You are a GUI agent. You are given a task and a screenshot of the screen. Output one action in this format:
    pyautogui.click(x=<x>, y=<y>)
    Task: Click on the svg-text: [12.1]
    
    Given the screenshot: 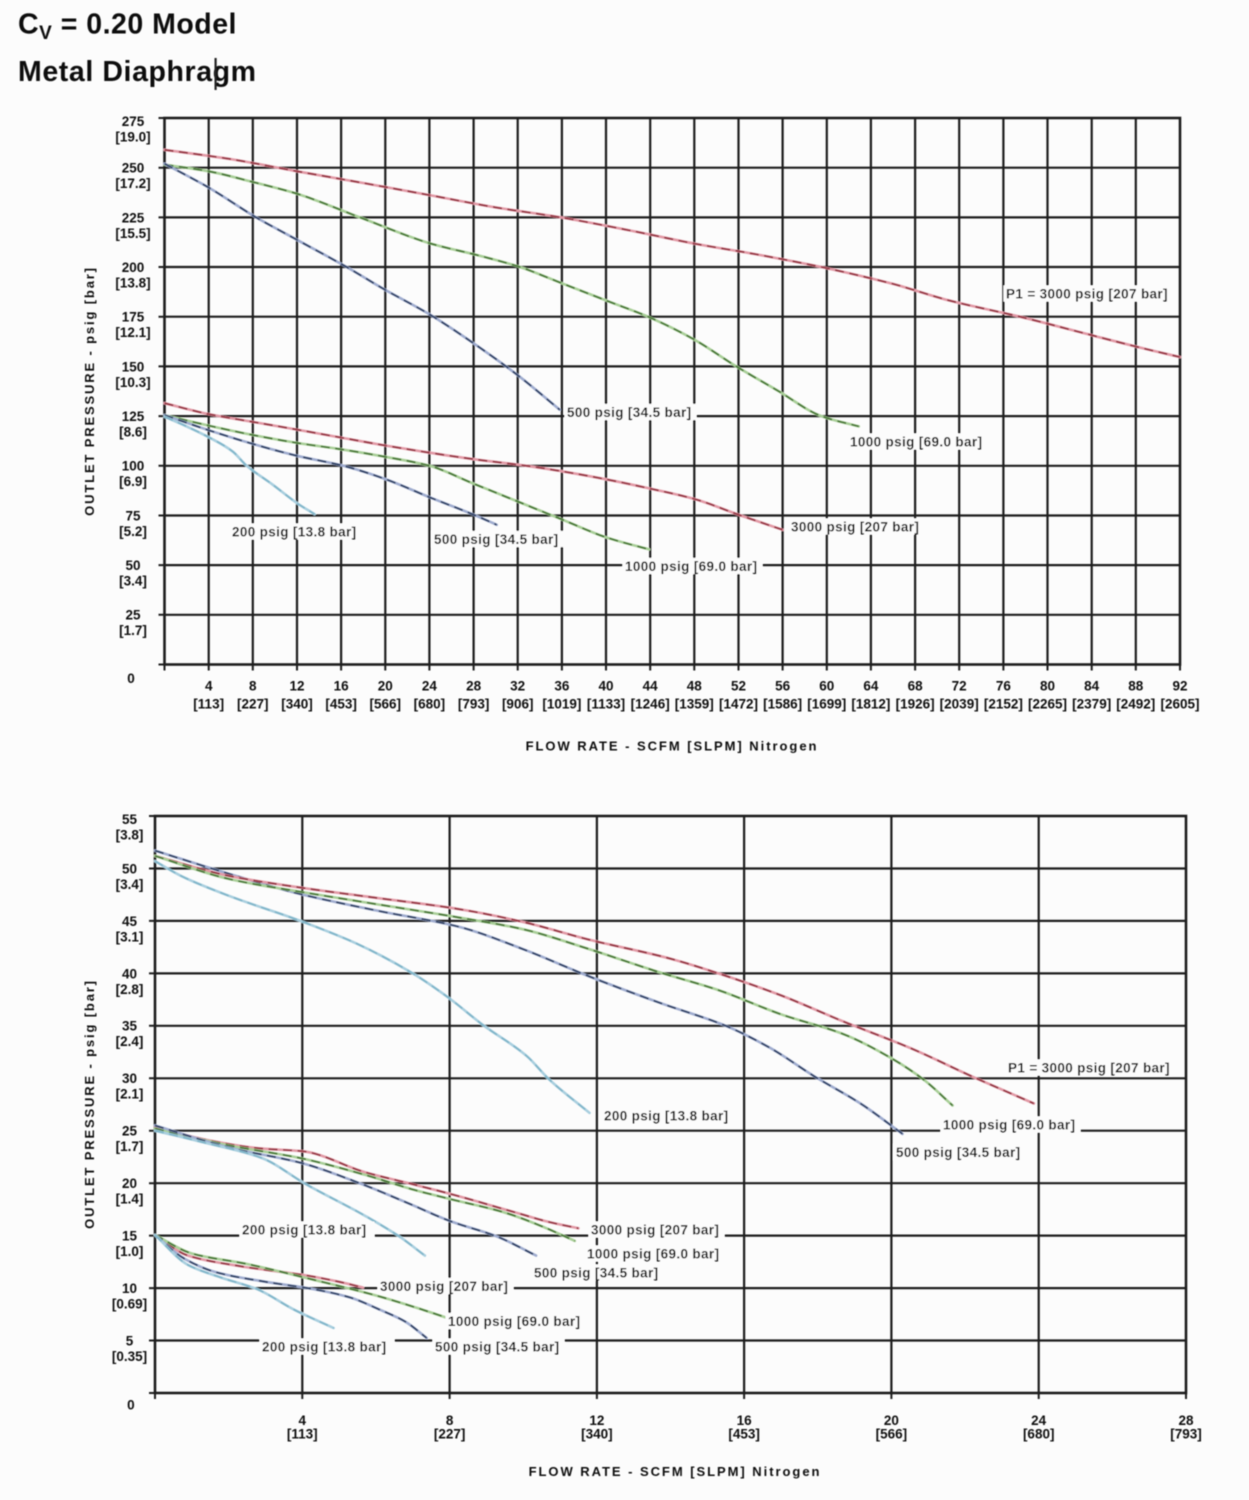 What is the action you would take?
    pyautogui.click(x=132, y=332)
    